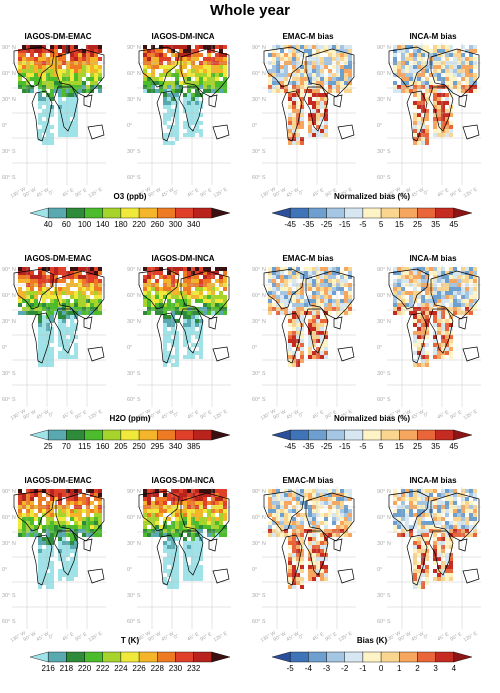 The image size is (500, 693). What do you see at coordinates (290, 446) in the screenshot?
I see `colorbar-tick-label: -45` at bounding box center [290, 446].